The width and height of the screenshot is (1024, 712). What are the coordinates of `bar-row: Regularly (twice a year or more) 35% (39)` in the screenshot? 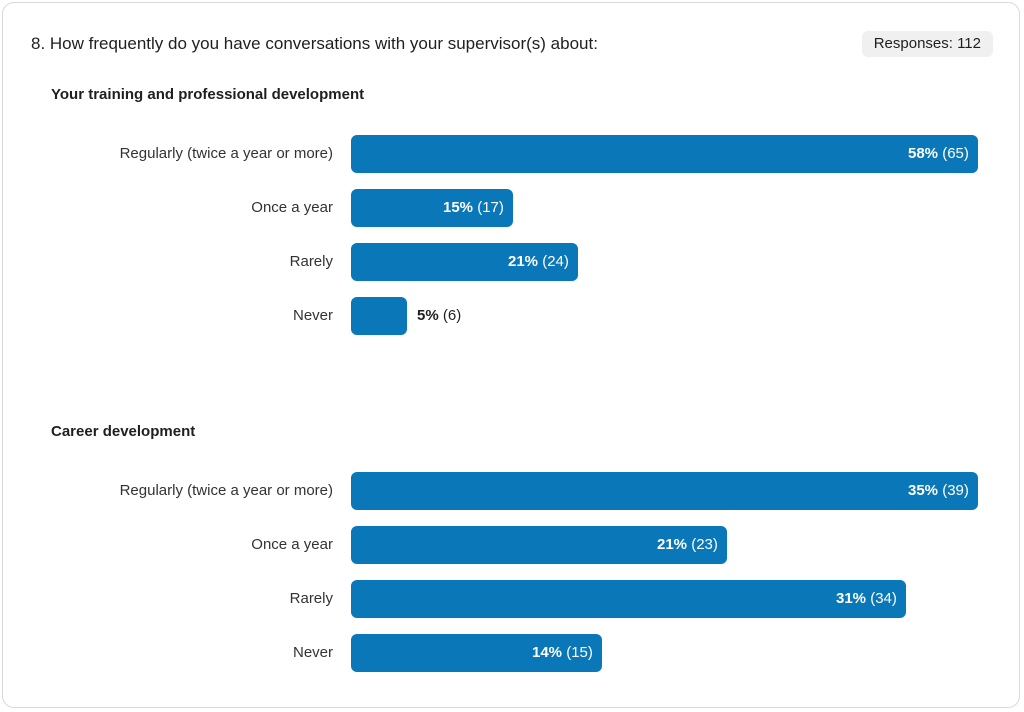 It's located at (512, 491).